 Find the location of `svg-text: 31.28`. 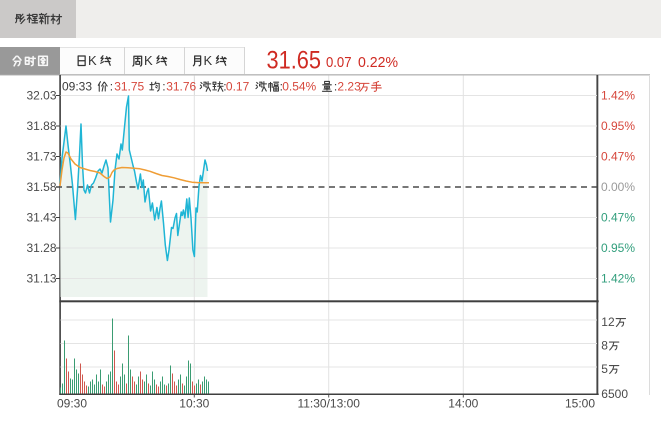

svg-text: 31.28 is located at coordinates (41, 248).